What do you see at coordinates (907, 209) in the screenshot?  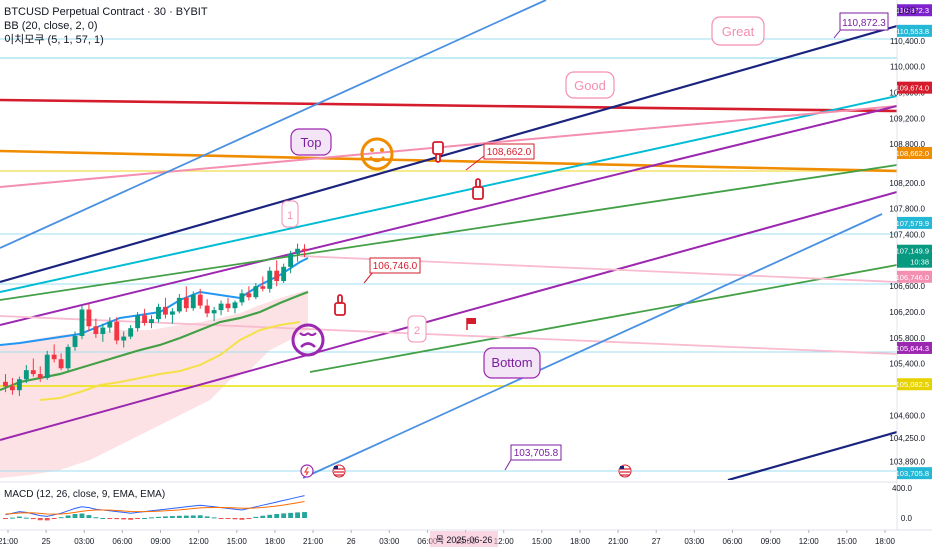 I see `y-tick-label: 107,800.0` at bounding box center [907, 209].